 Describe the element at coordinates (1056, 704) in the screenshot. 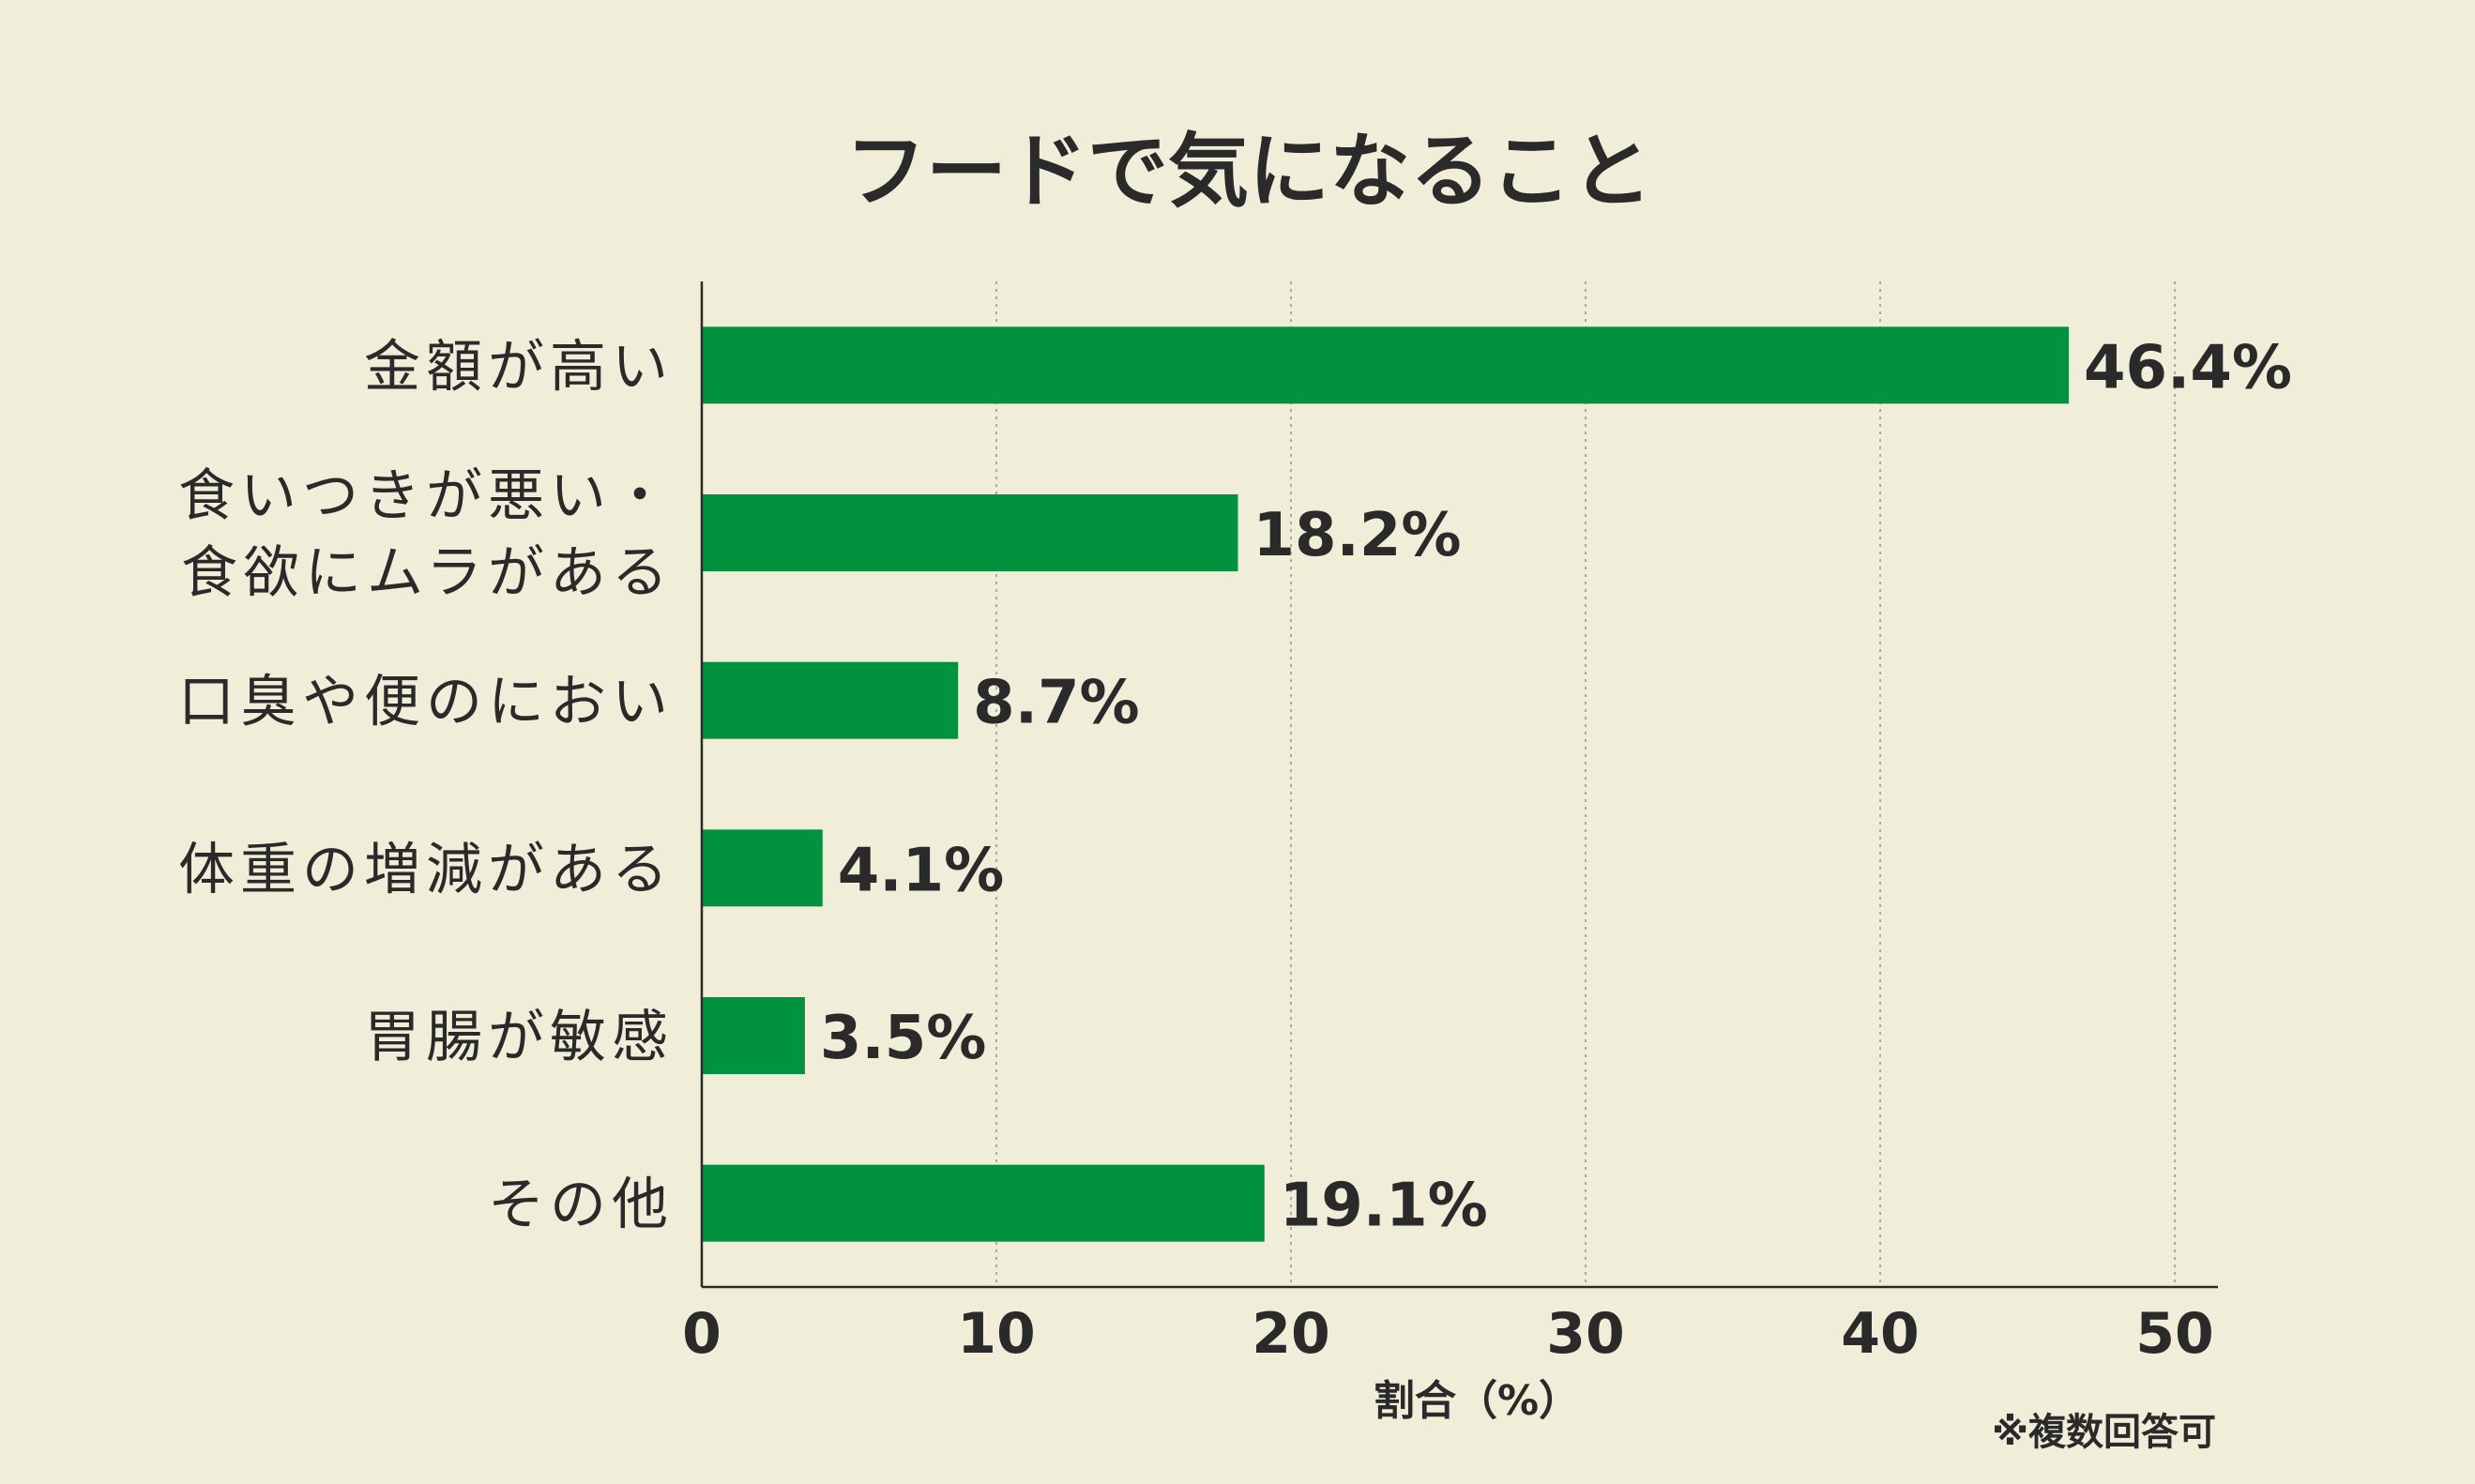

I see `bar-value-label: 8.7%` at that location.